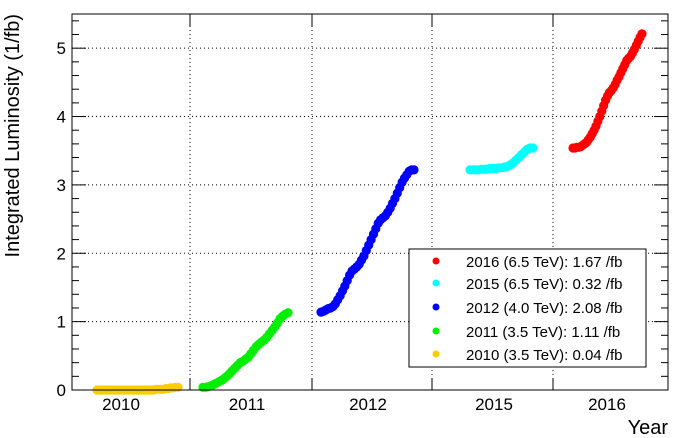 This screenshot has height=438, width=691. I want to click on x-axis-label: Year, so click(648, 427).